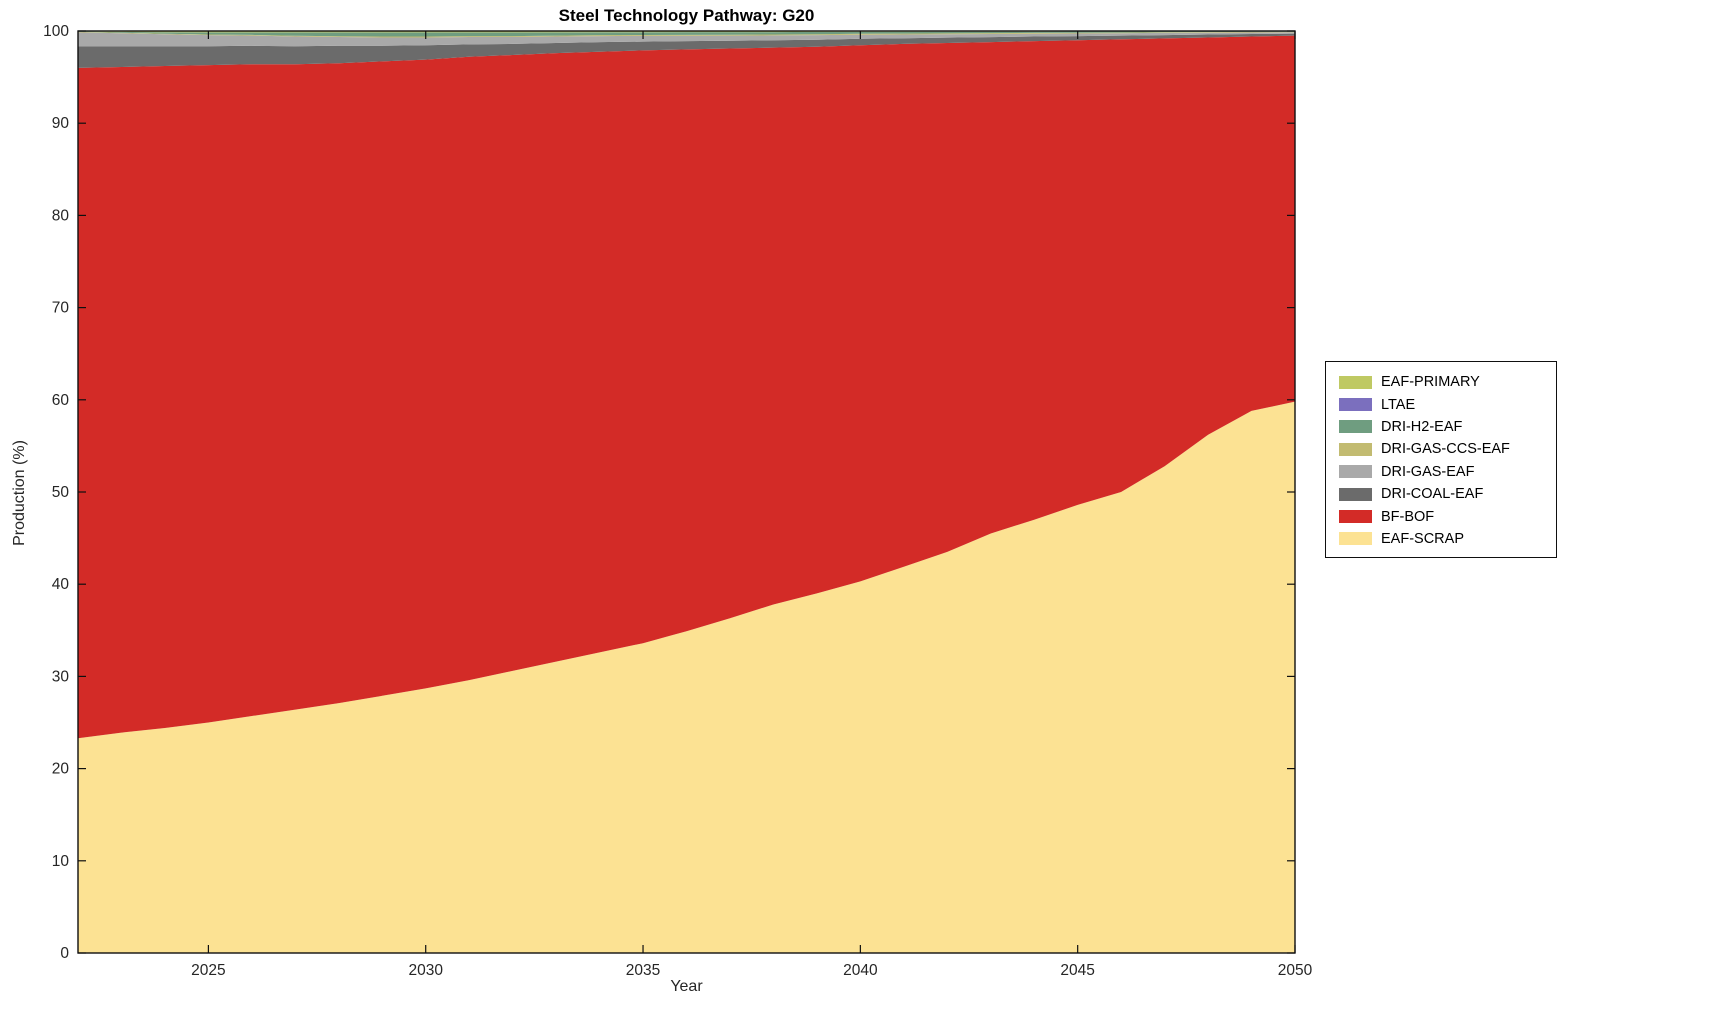  What do you see at coordinates (61, 400) in the screenshot?
I see `y-tick-label: 60` at bounding box center [61, 400].